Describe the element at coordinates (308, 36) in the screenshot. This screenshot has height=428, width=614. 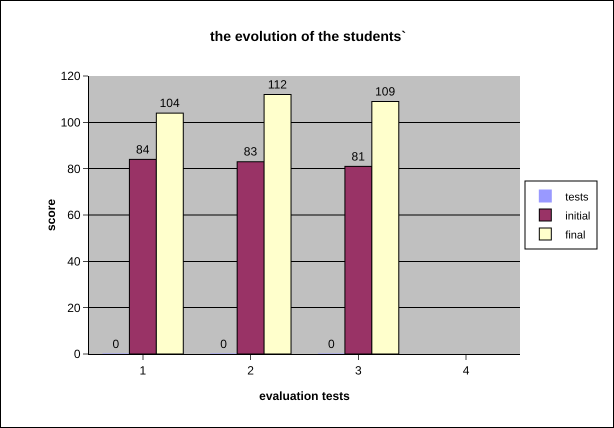
I see `chart-title: the evolution of the students`` at that location.